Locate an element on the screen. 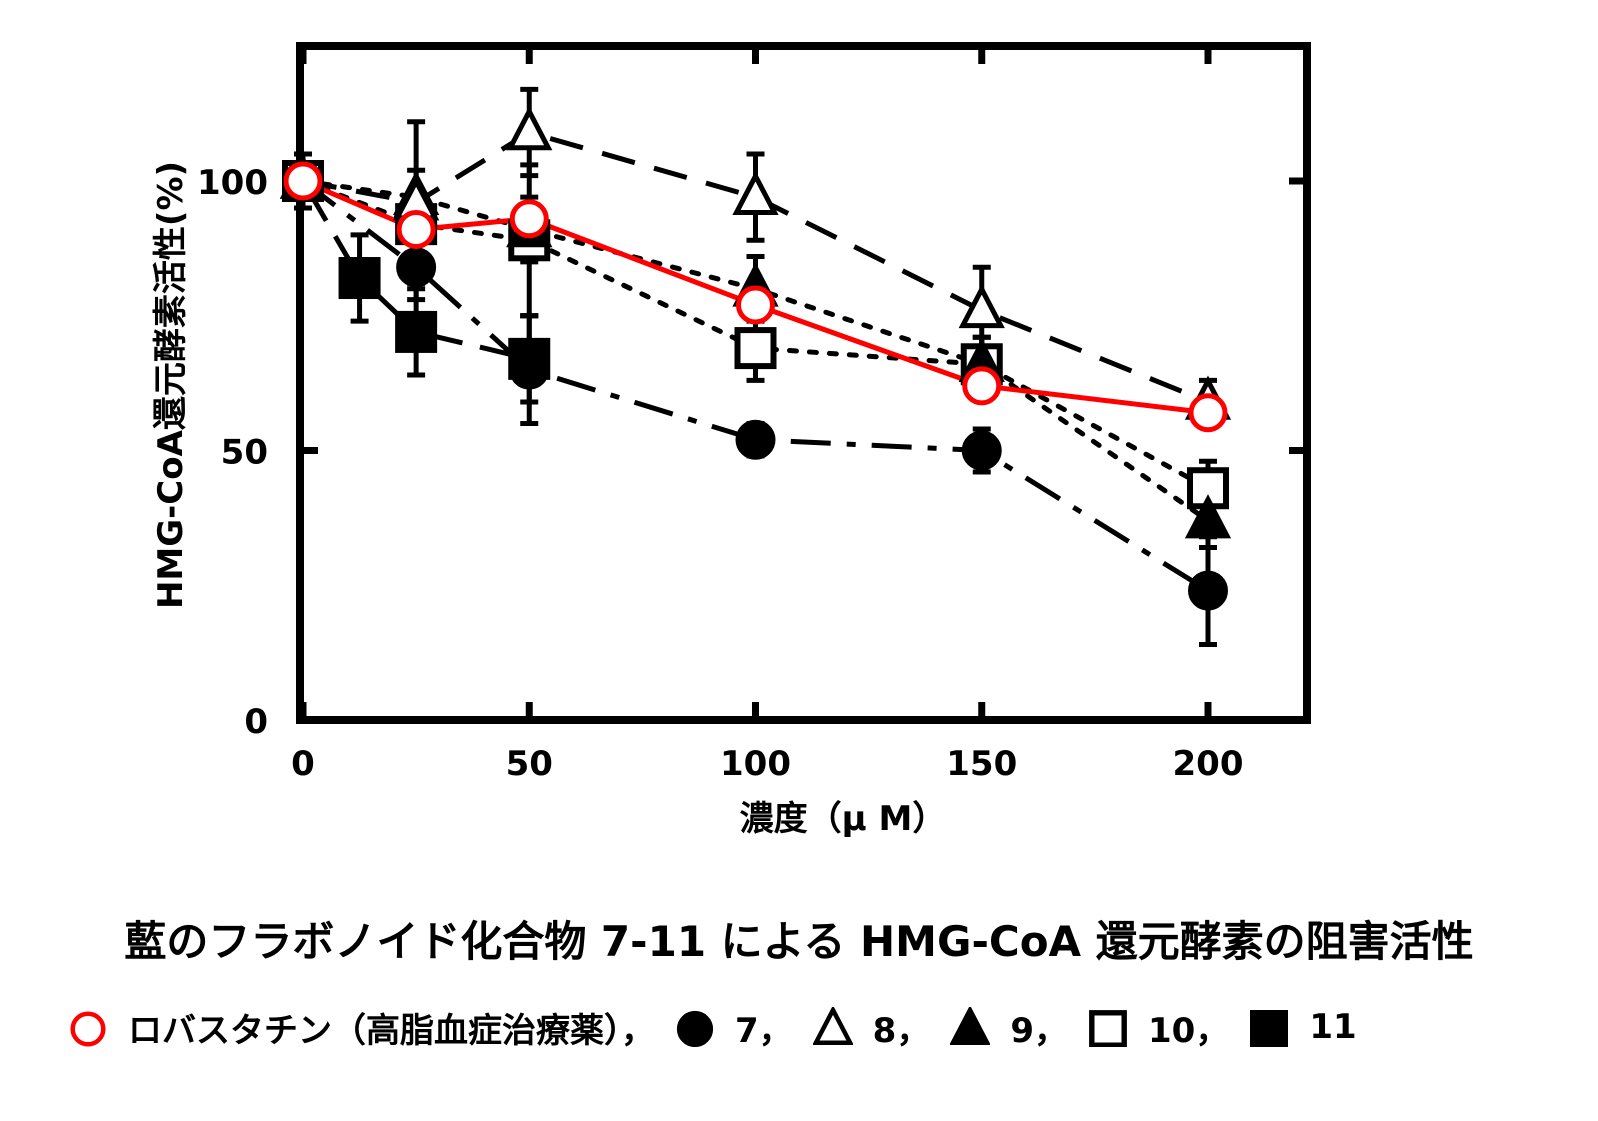  legend-item: ロバスタチン（高脂血症治療薬）， is located at coordinates (371, 1027).